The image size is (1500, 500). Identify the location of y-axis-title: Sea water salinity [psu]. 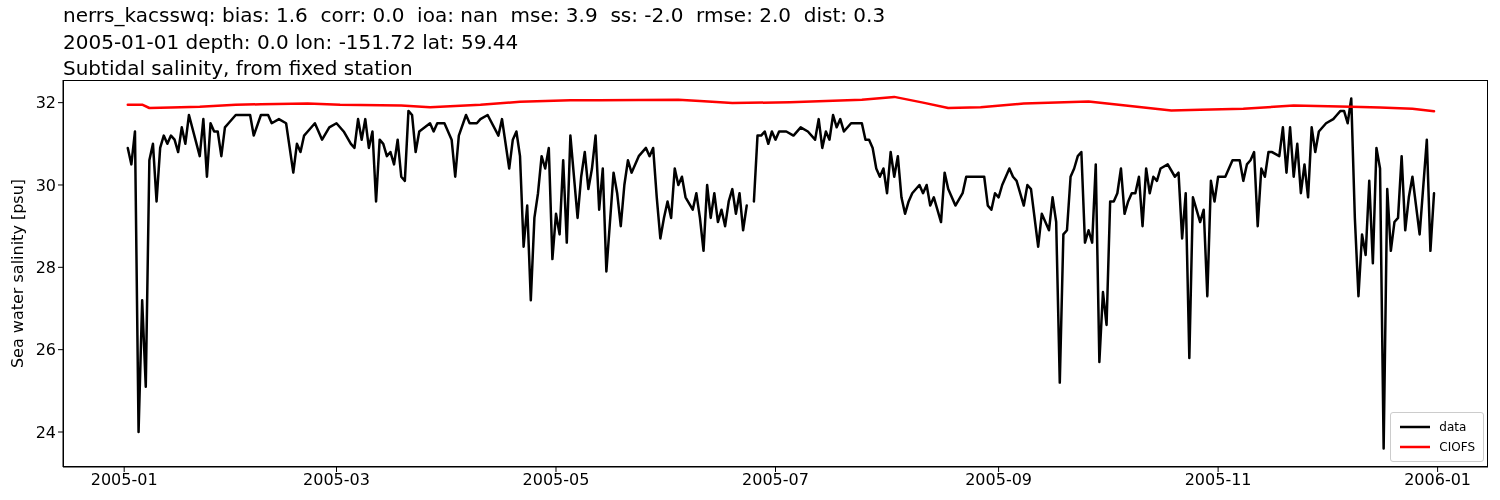
(17, 273).